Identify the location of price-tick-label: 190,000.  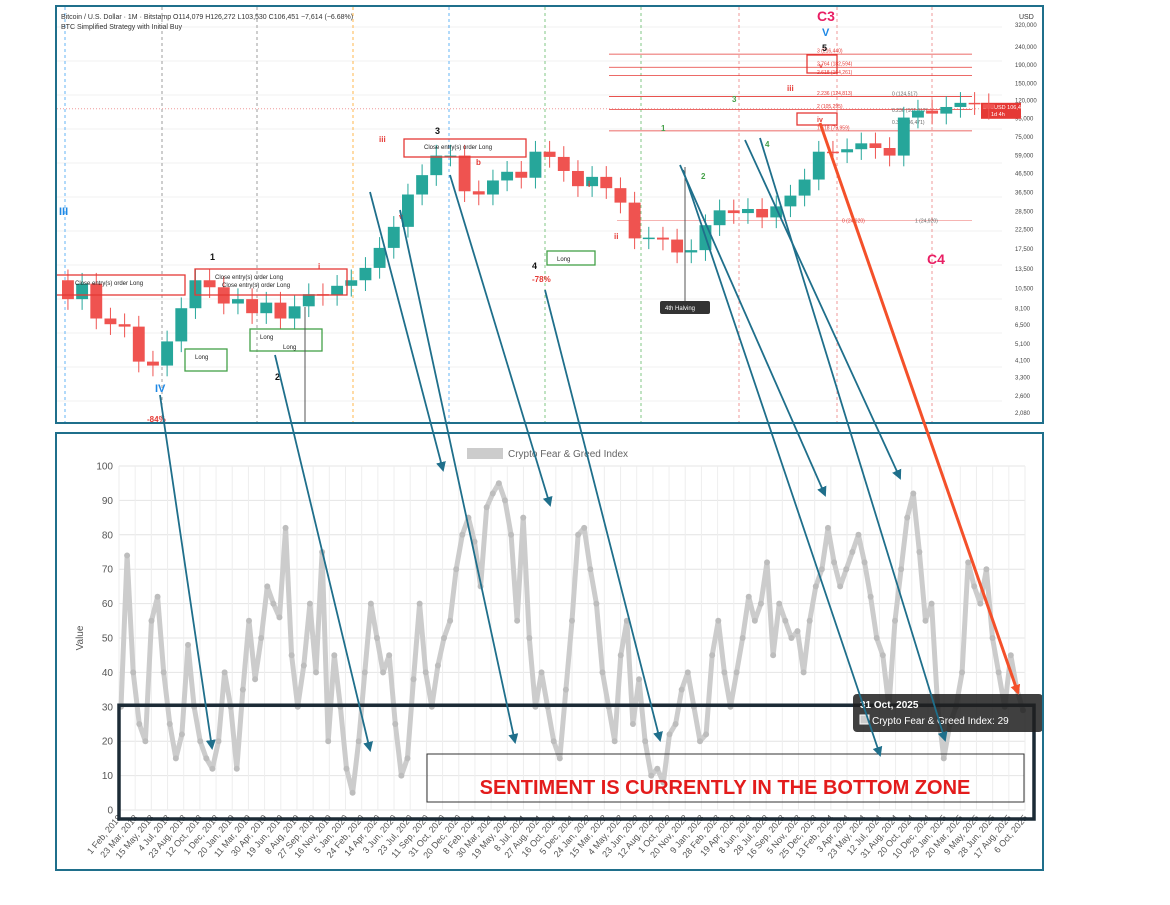
(1026, 66).